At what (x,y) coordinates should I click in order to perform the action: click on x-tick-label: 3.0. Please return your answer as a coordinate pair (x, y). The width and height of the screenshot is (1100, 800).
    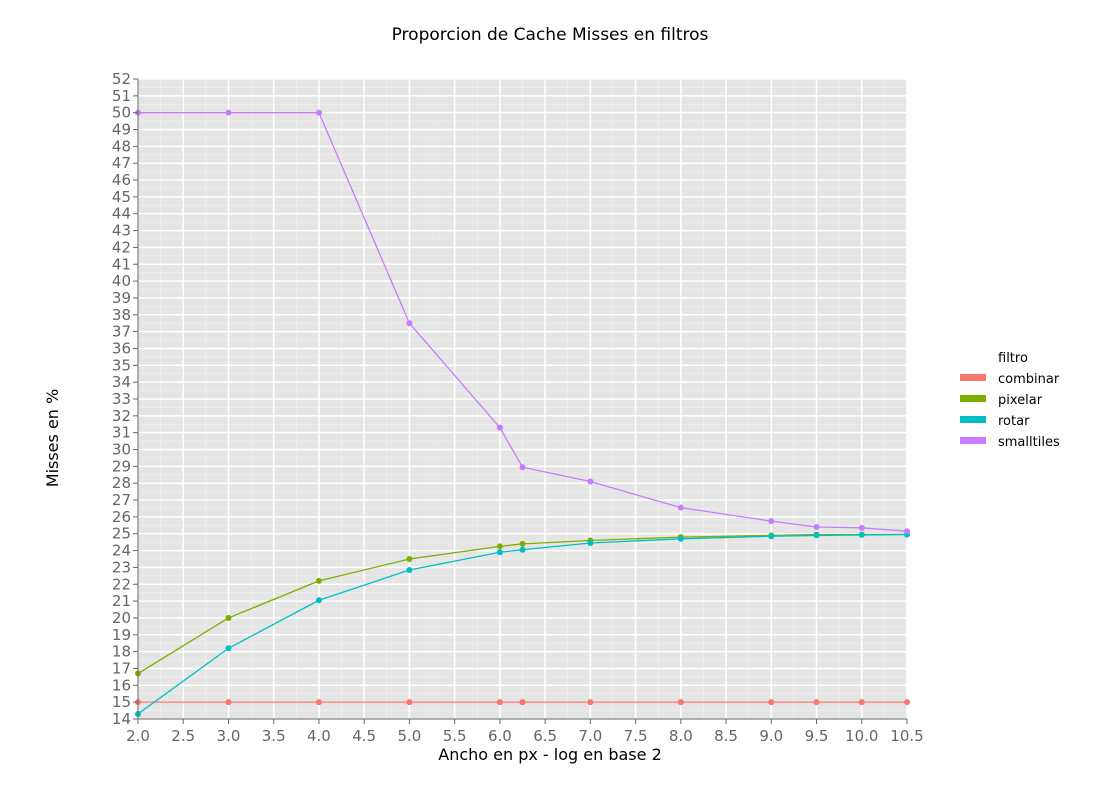
    Looking at the image, I should click on (229, 736).